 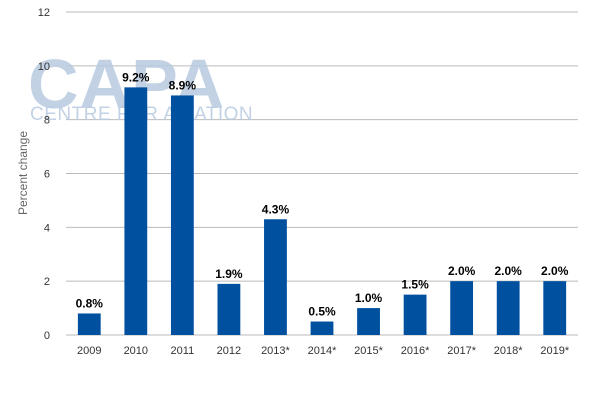 I want to click on x-tick-label: 2019*, so click(x=554, y=351).